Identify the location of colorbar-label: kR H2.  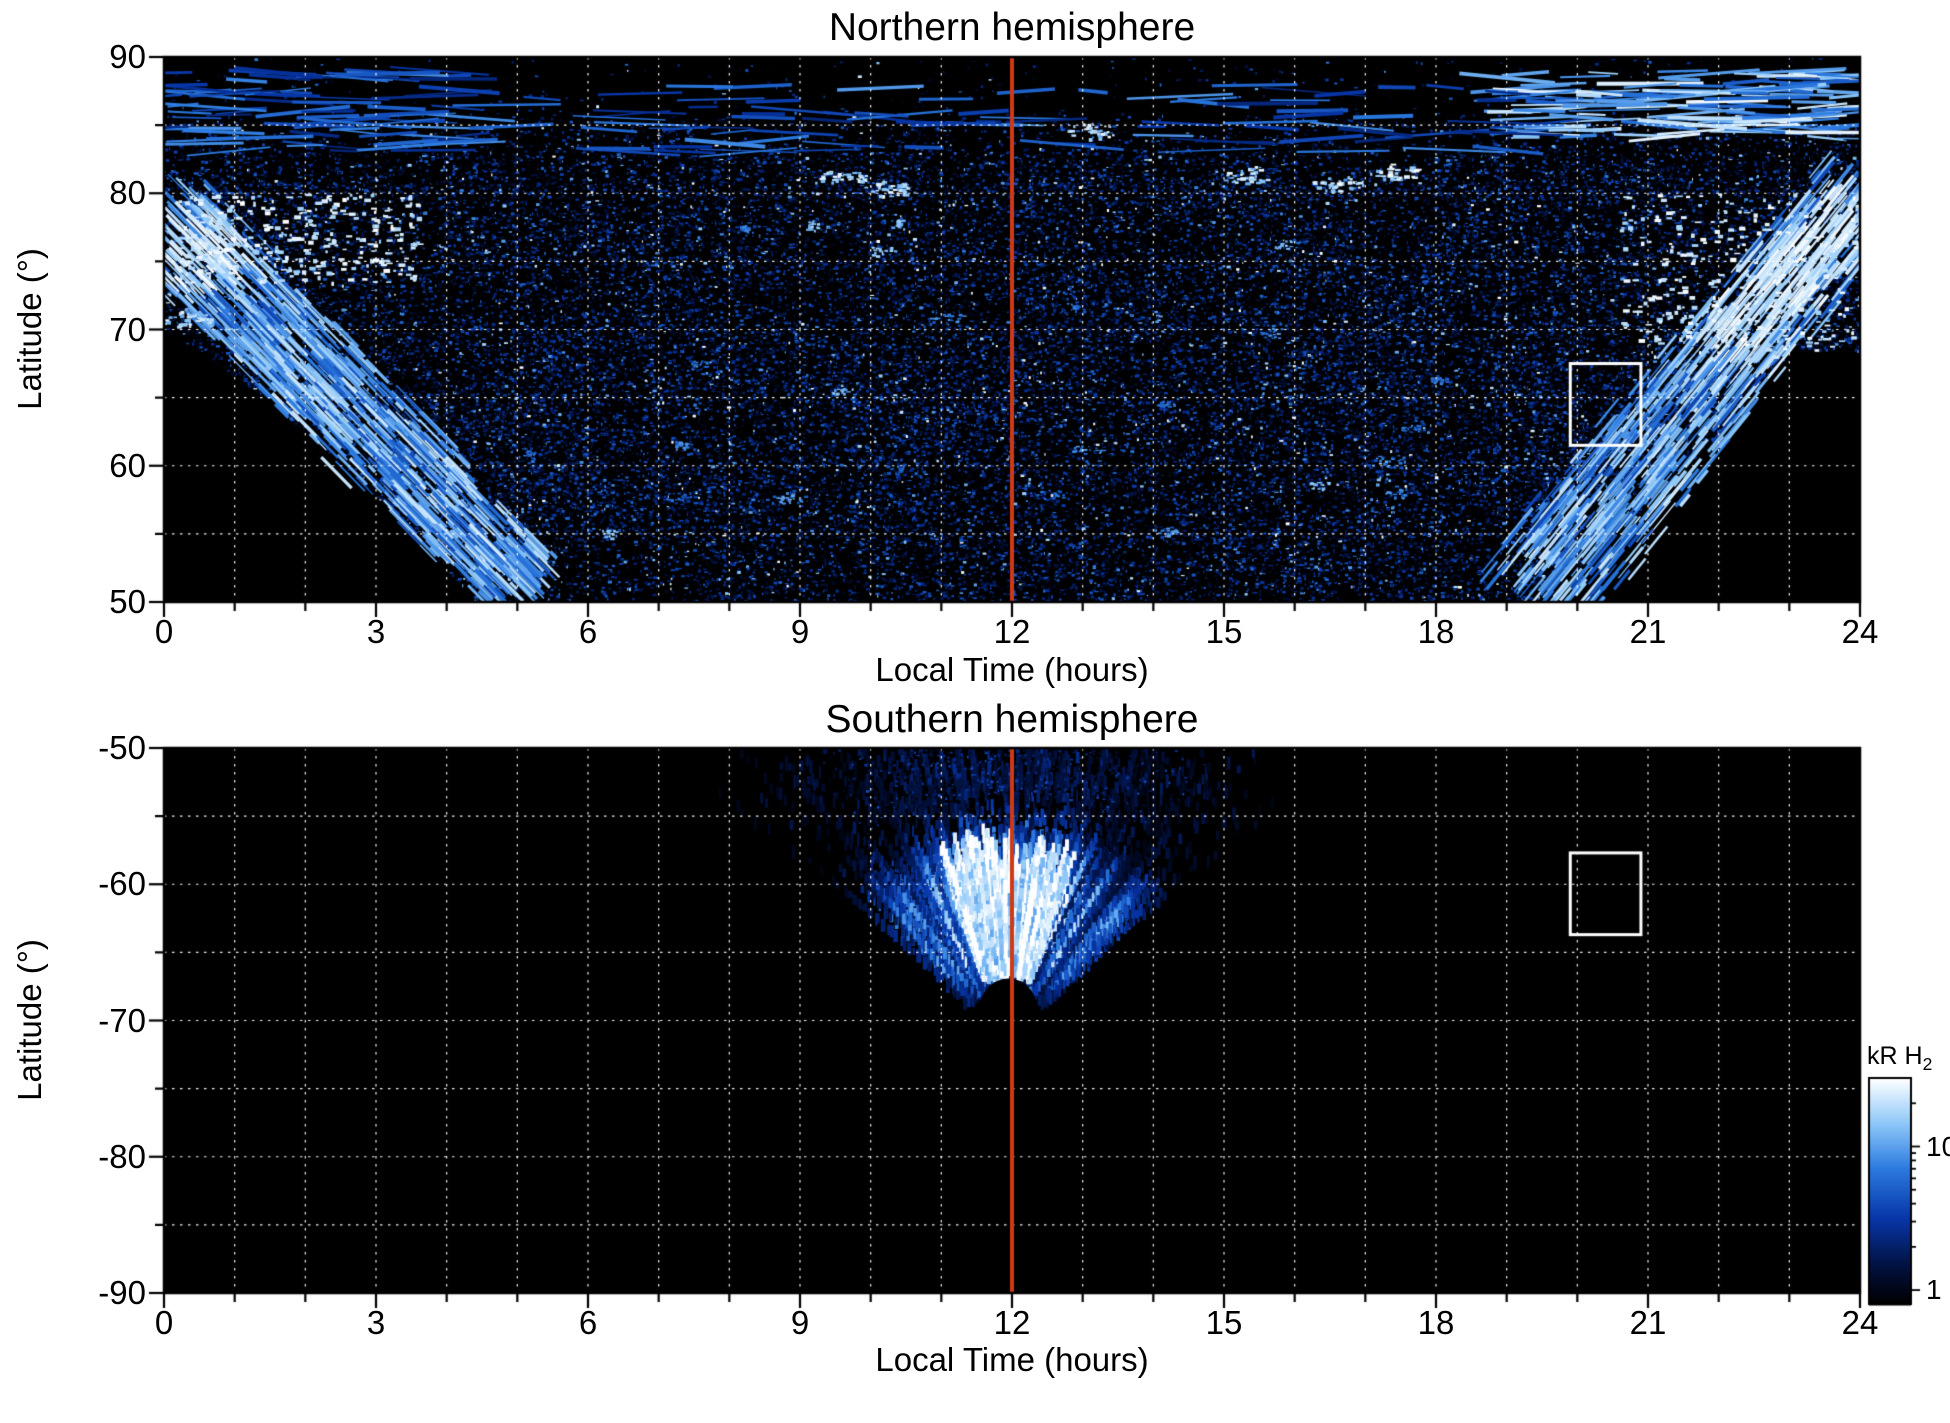
(1899, 1058).